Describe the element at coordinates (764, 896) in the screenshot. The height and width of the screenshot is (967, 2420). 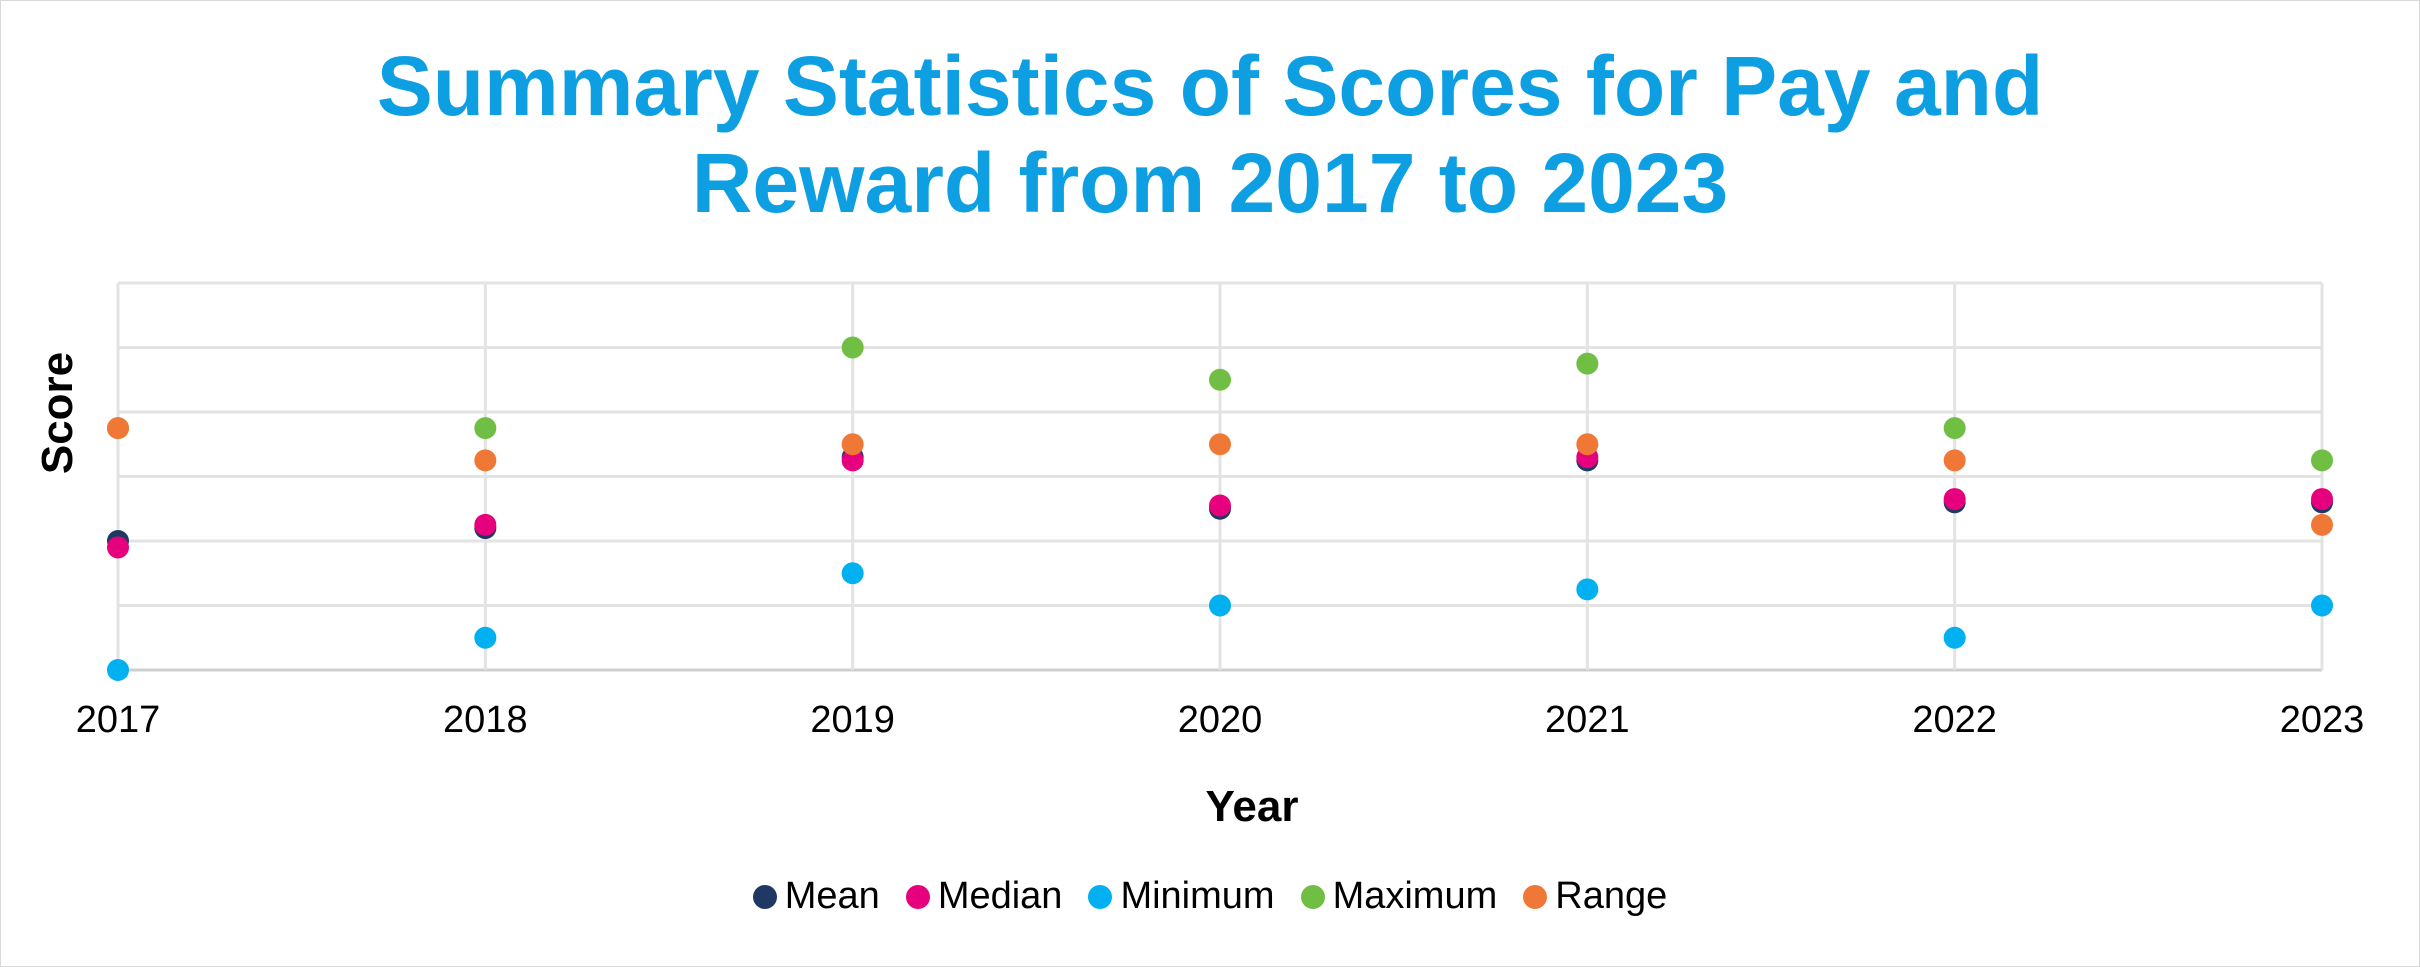
I see `legend-swatch-mean` at that location.